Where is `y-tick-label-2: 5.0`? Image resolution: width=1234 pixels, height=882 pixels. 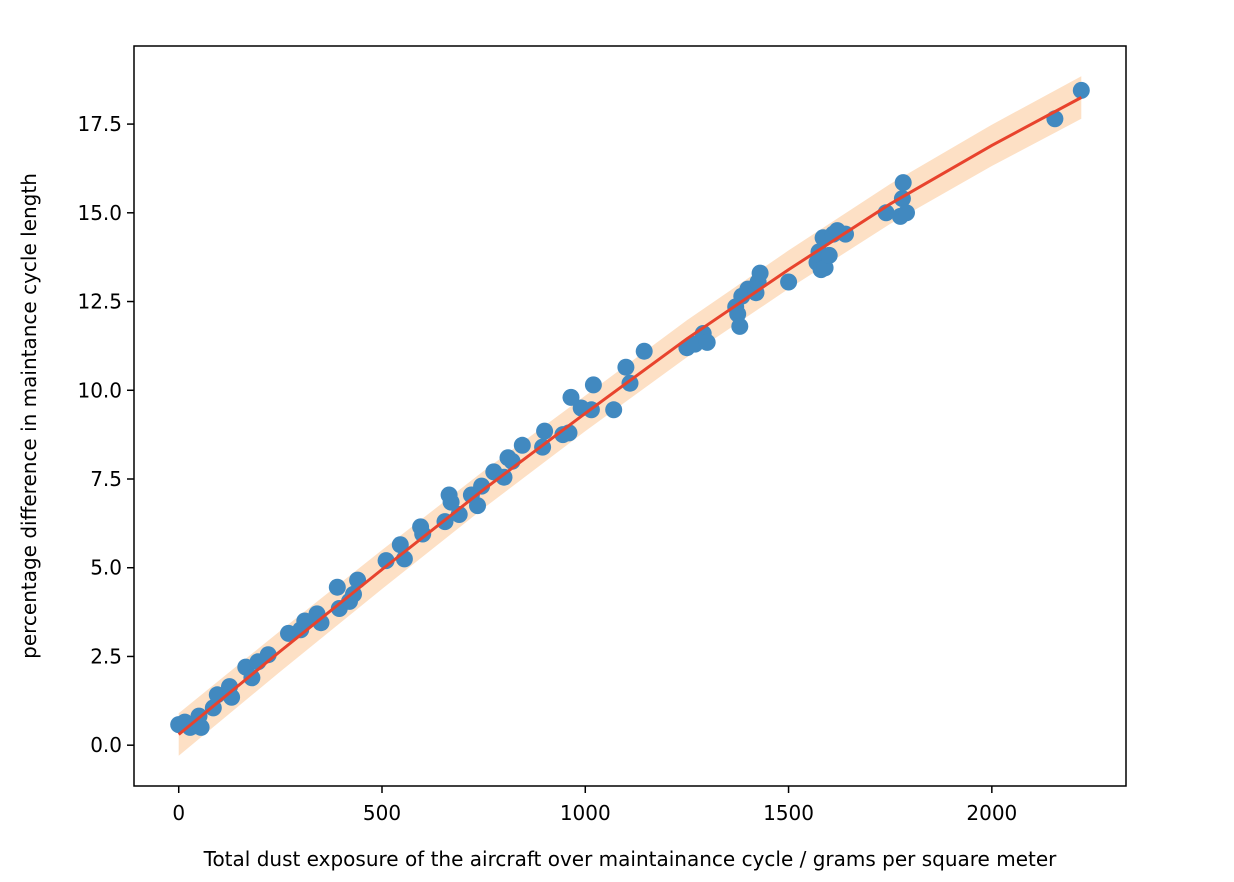
y-tick-label-2: 5.0 is located at coordinates (106, 568).